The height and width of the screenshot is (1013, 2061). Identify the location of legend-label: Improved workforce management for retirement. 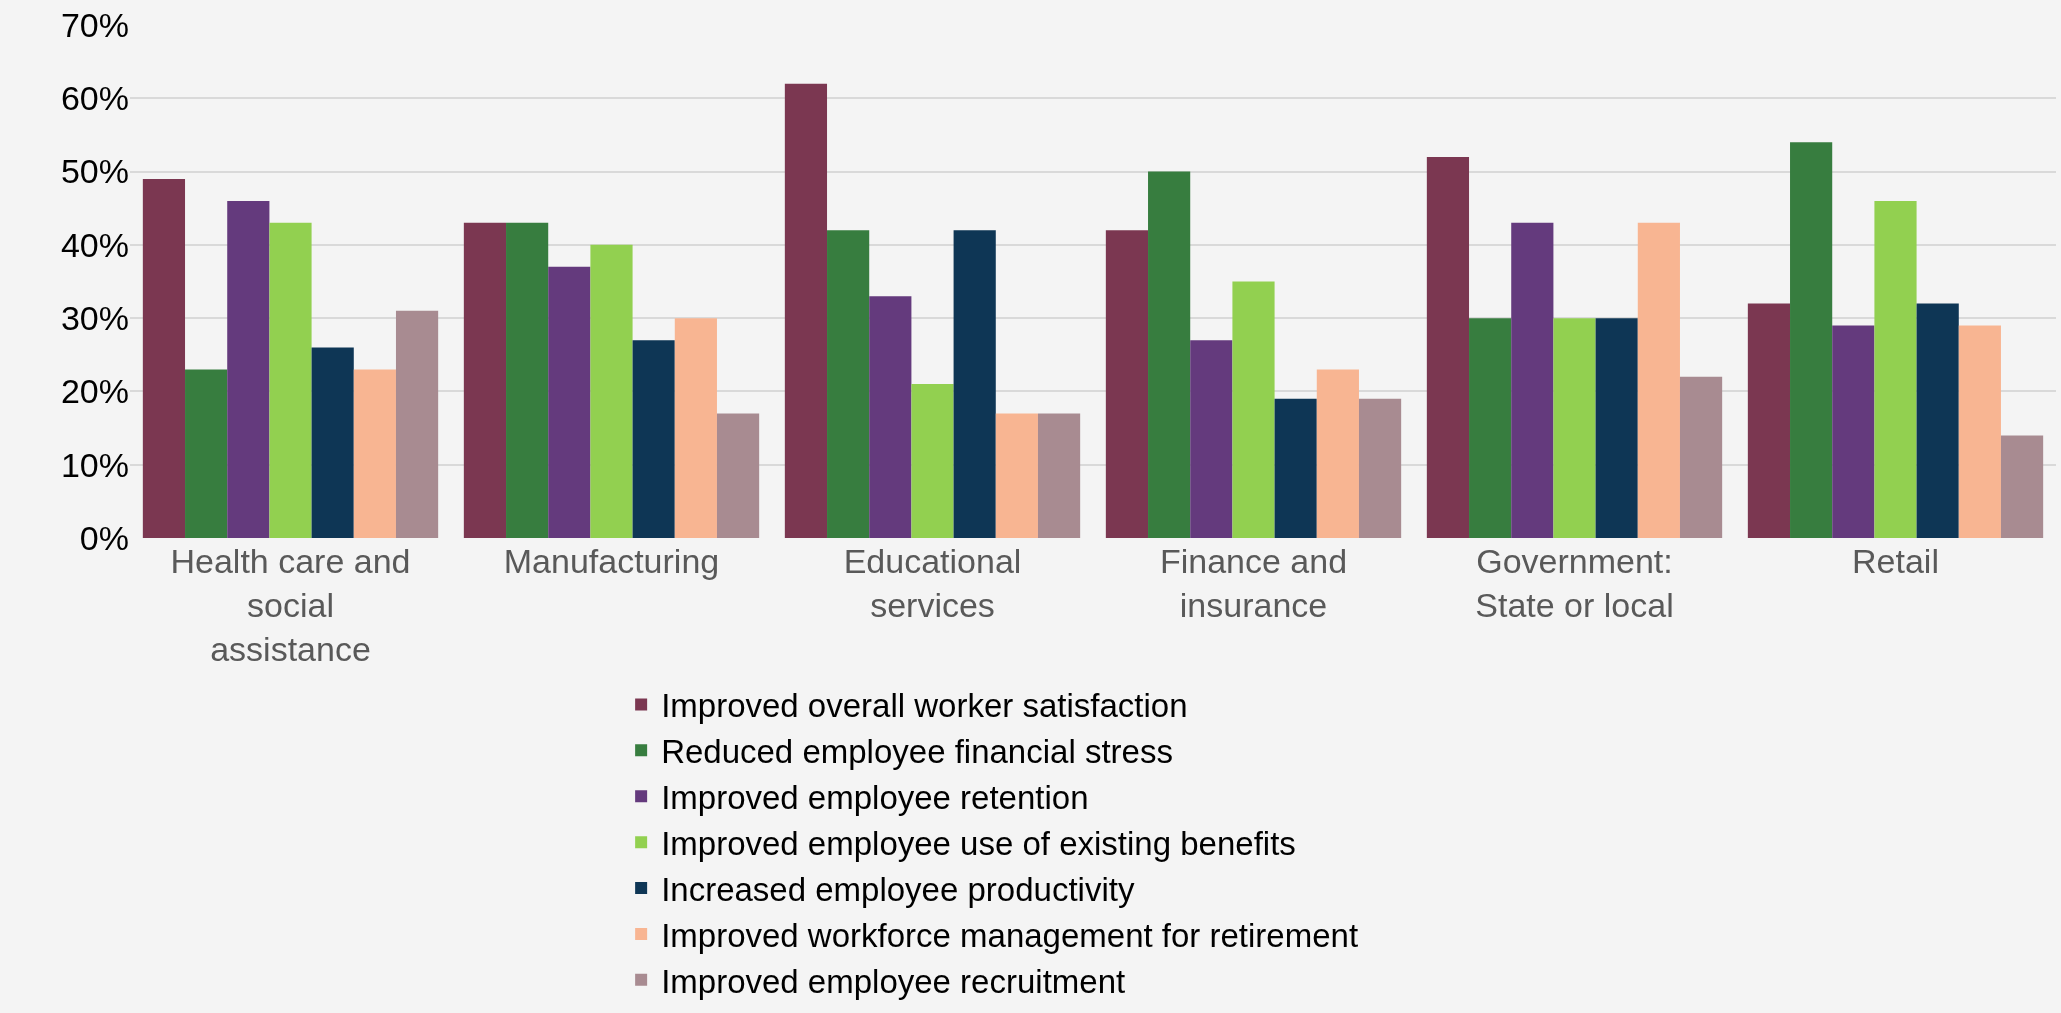
(1010, 935).